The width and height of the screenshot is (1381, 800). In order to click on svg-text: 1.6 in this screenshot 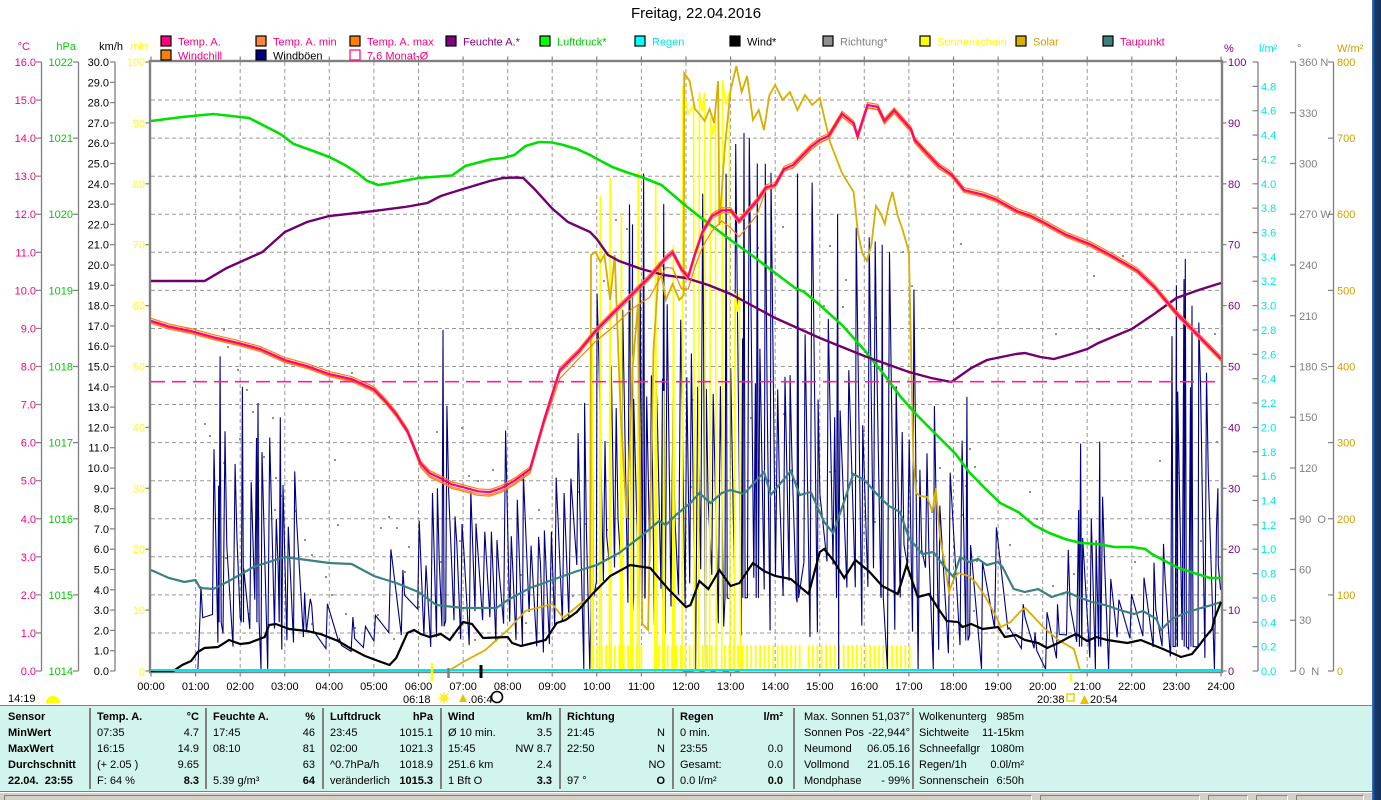, I will do `click(1268, 477)`.